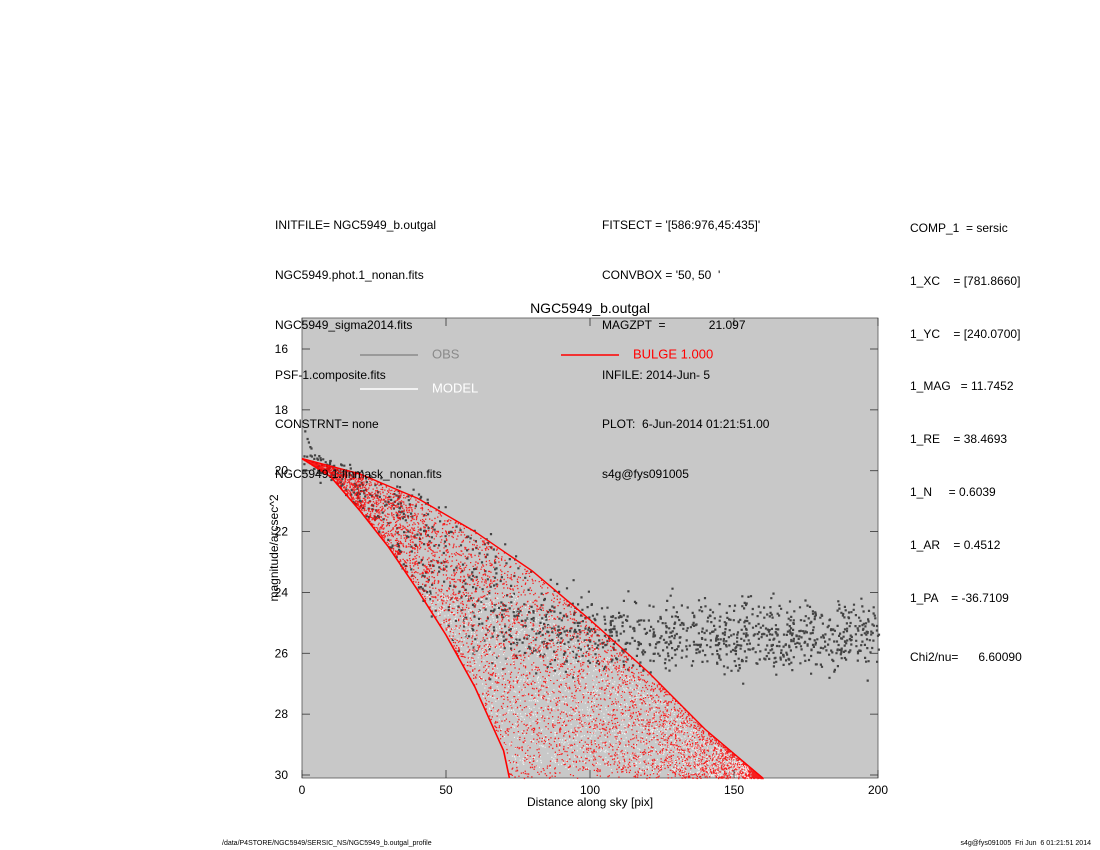 This screenshot has width=1100, height=850. I want to click on y-axis-label: magnitude/arcsec^2, so click(274, 547).